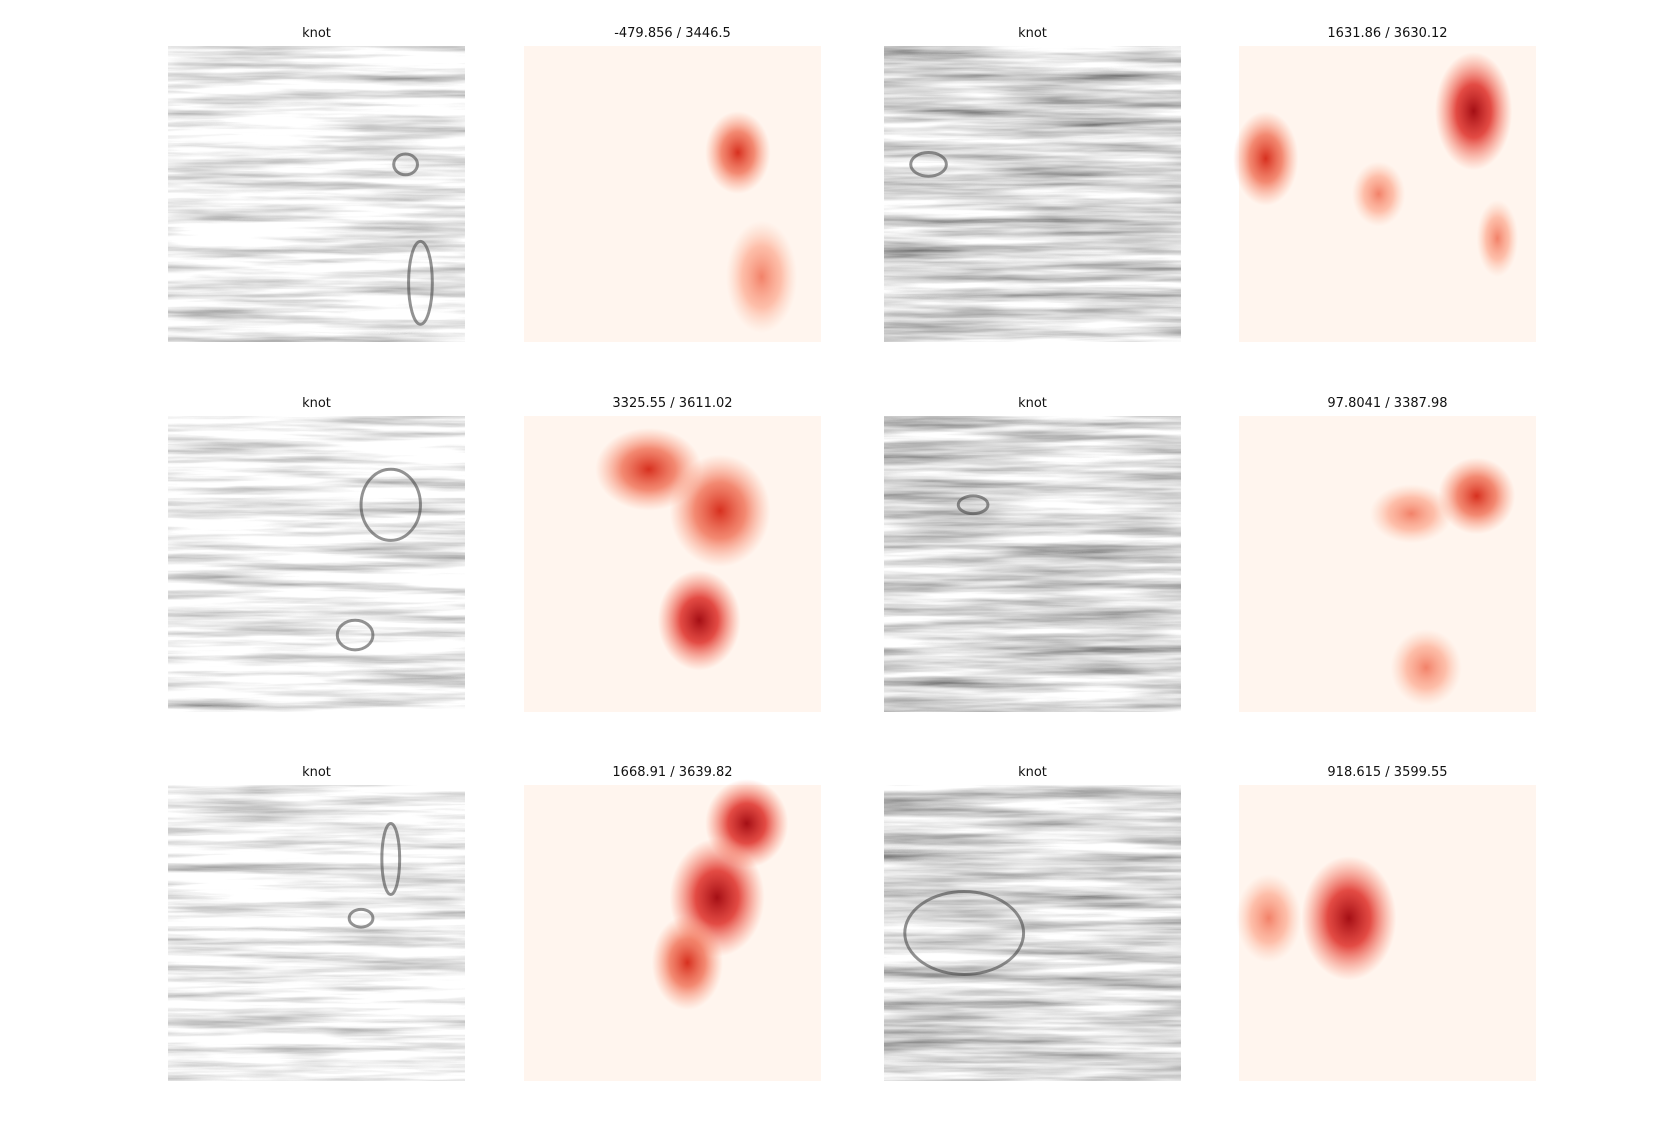 This screenshot has height=1129, width=1679. Describe the element at coordinates (672, 403) in the screenshot. I see `panel-title: 3325.55 / 3611.02` at that location.